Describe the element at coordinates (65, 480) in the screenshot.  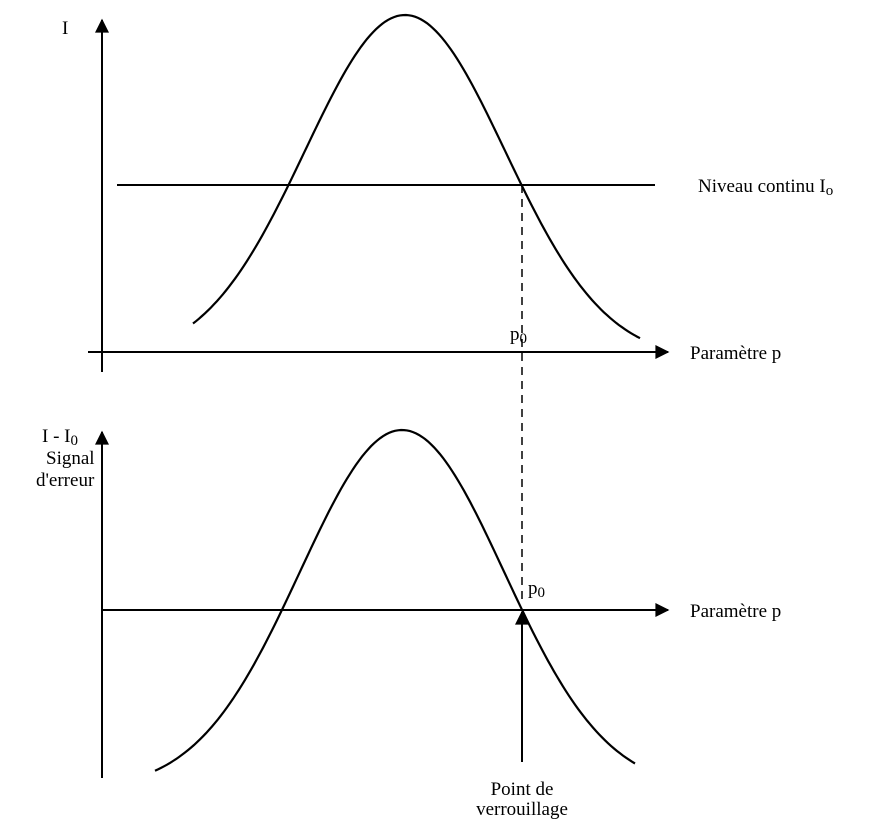
I see `y-axis-caption: d'erreur` at that location.